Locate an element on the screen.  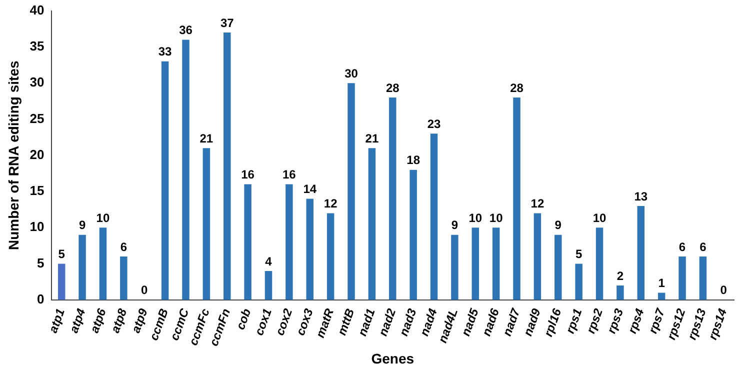
data-label: 36 is located at coordinates (186, 30).